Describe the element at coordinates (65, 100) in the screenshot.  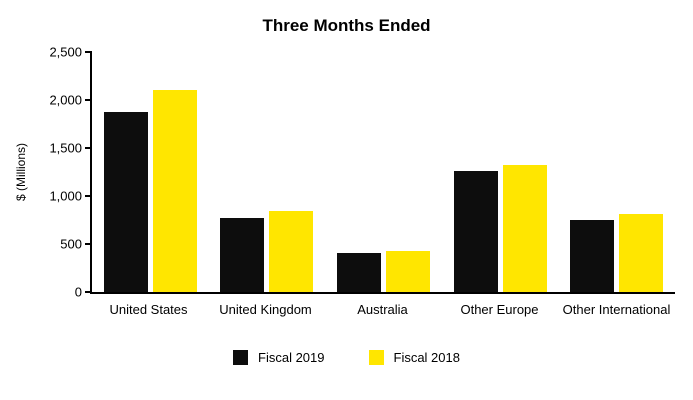
I see `y-tick-label: 2,000` at that location.